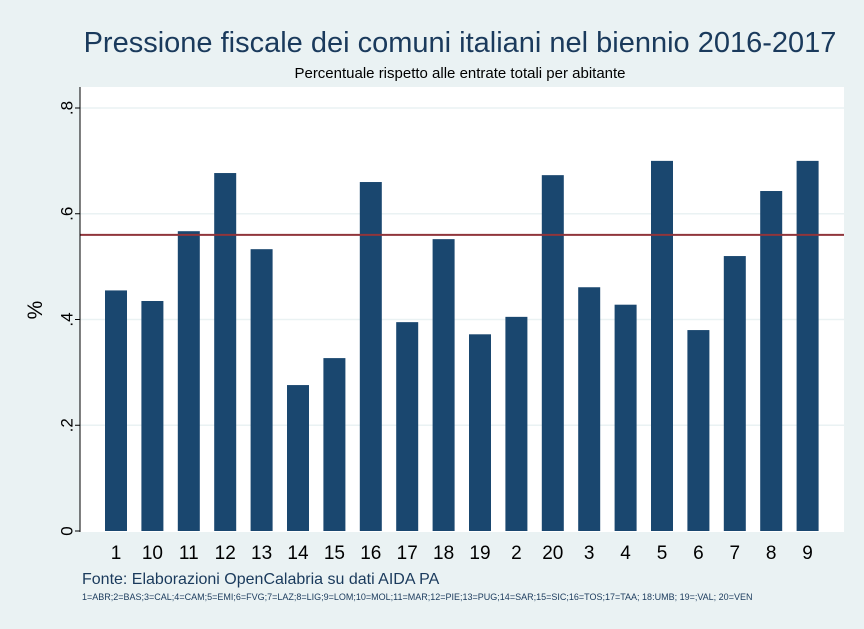 This screenshot has height=629, width=864. Describe the element at coordinates (698, 553) in the screenshot. I see `x-tick-label: 6` at that location.